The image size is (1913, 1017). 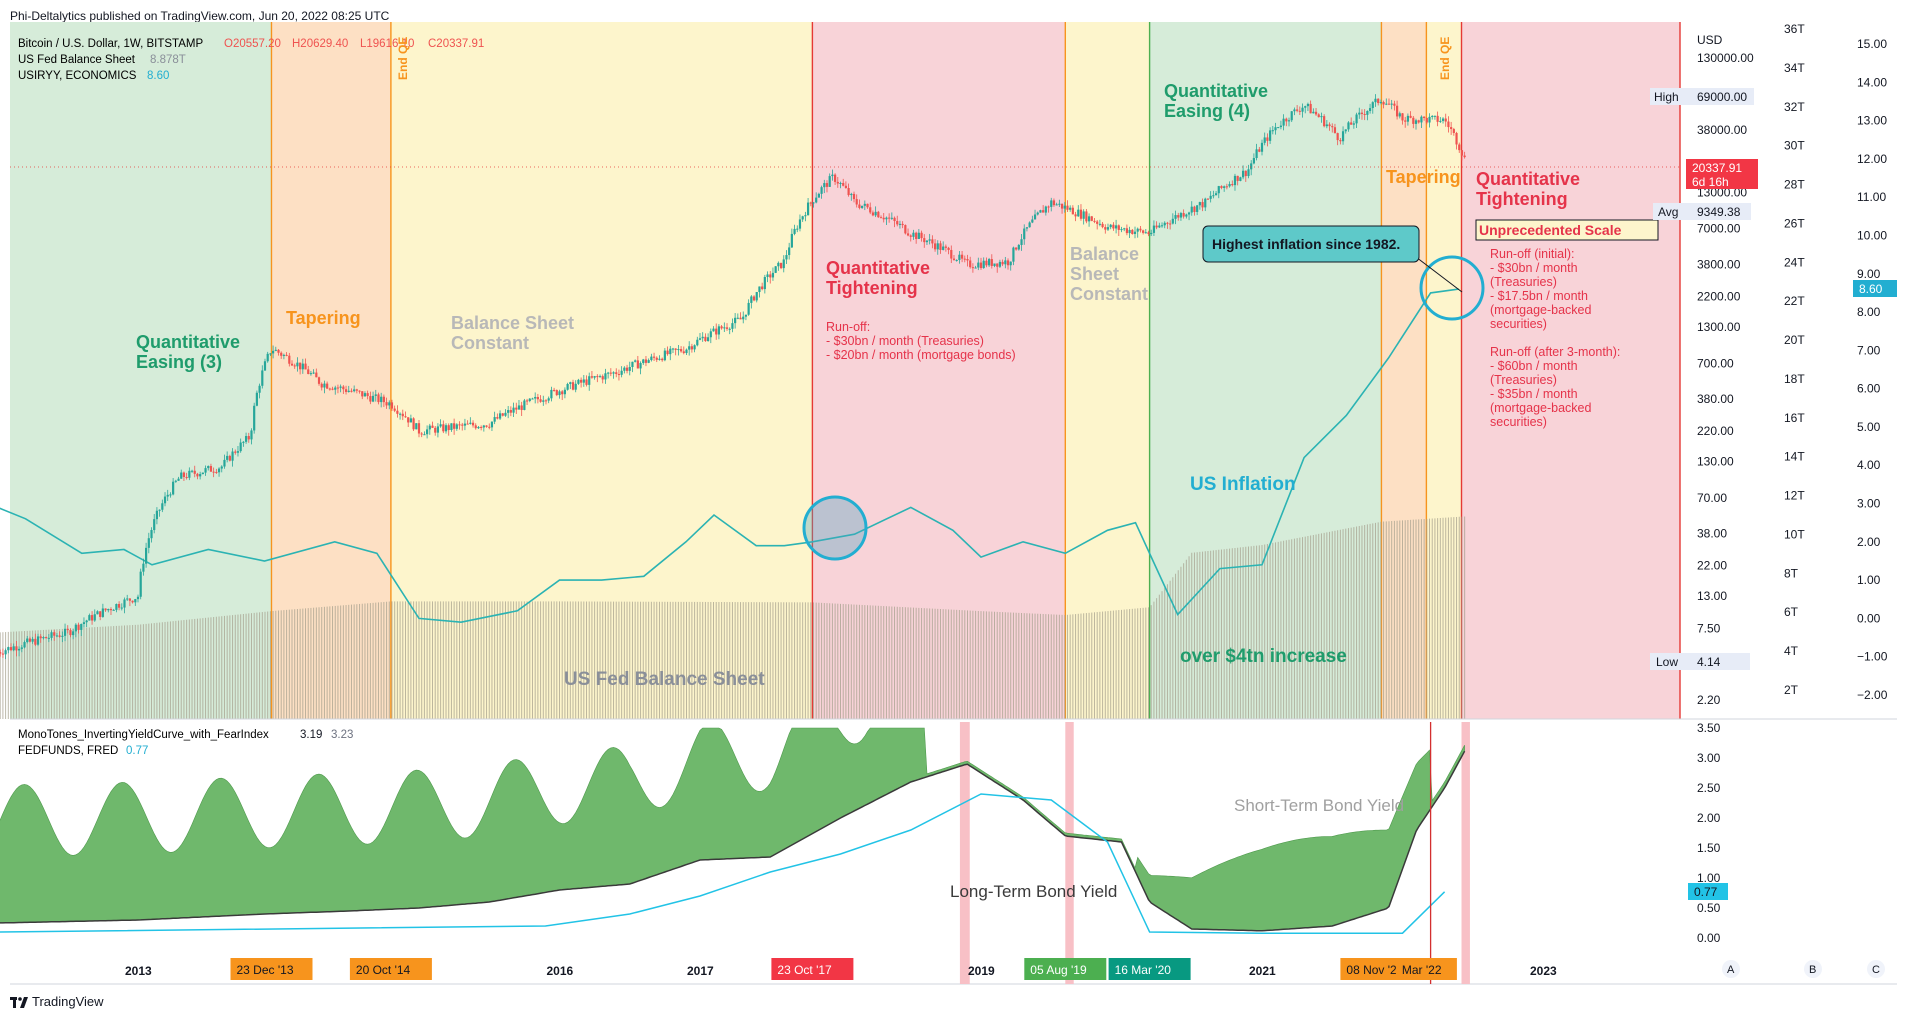 I want to click on tradingview-logo-icon, so click(x=19, y=1002).